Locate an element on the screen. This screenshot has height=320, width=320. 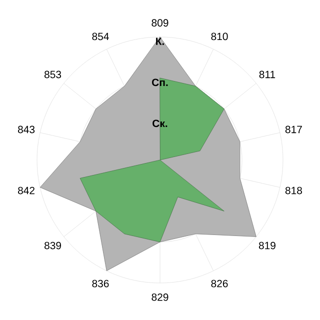
spoke-label: 809 is located at coordinates (160, 23).